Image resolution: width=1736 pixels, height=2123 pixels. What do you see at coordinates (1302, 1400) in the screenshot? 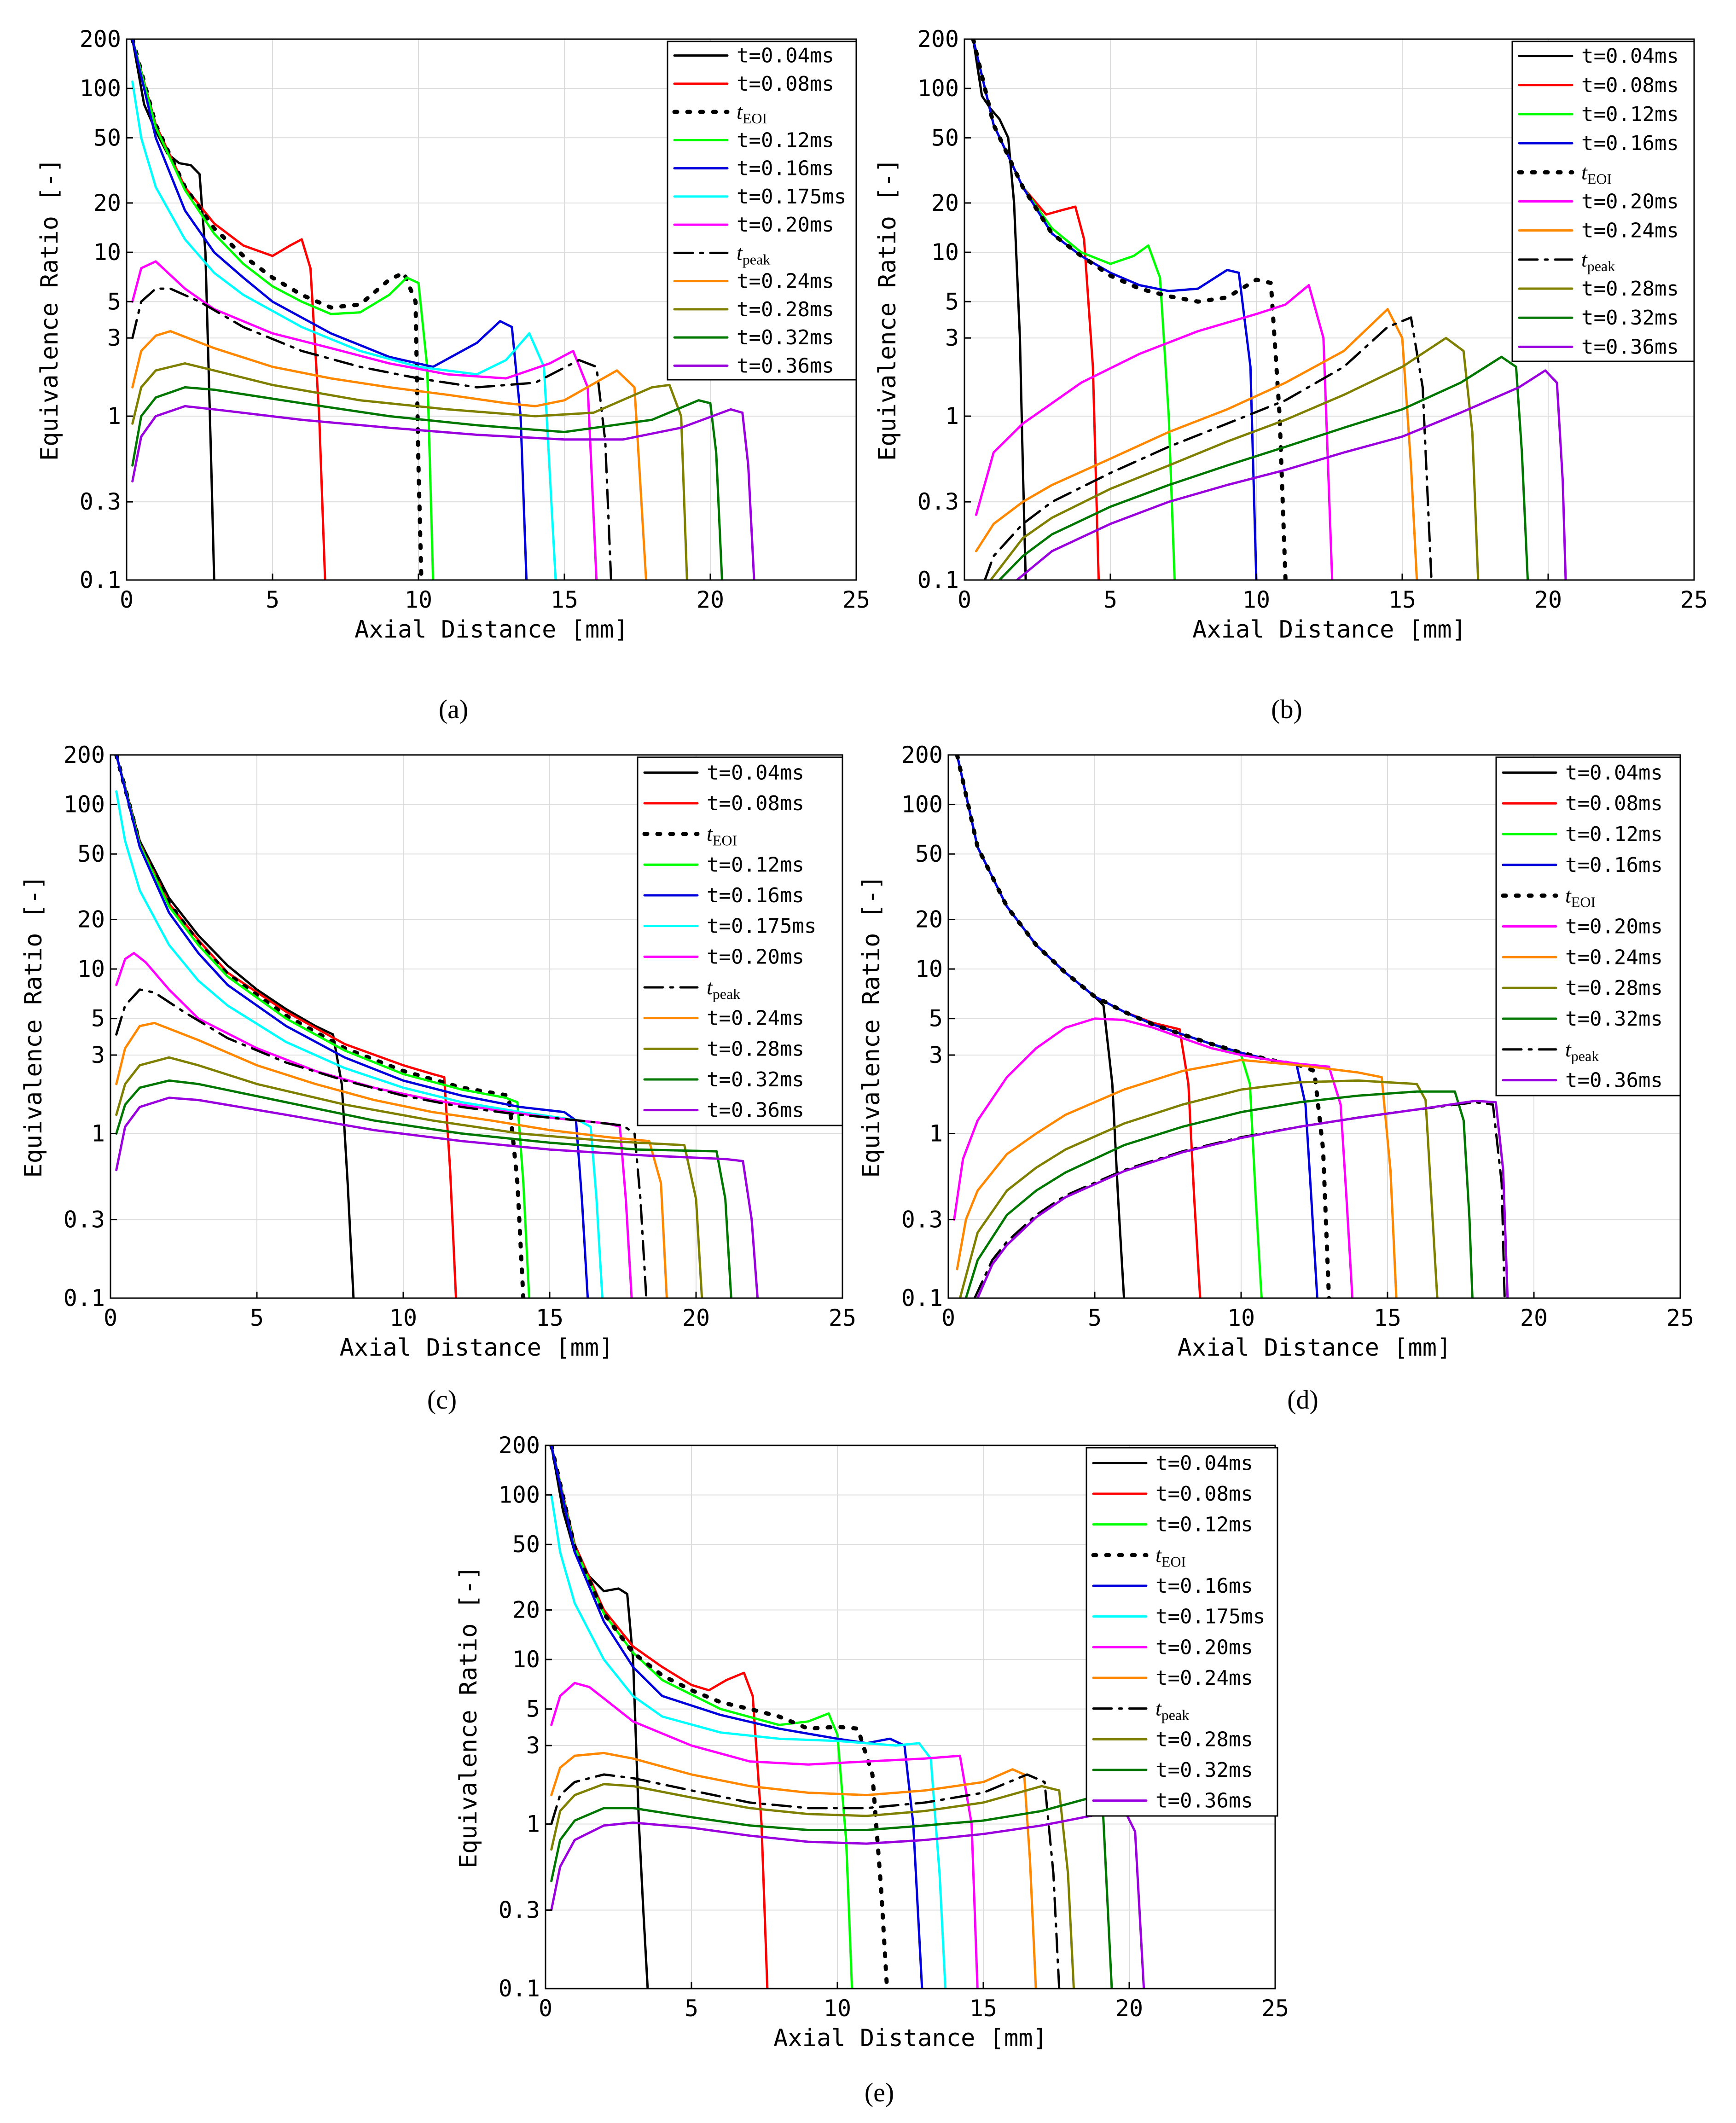
I see `panel-caption: (d)` at bounding box center [1302, 1400].